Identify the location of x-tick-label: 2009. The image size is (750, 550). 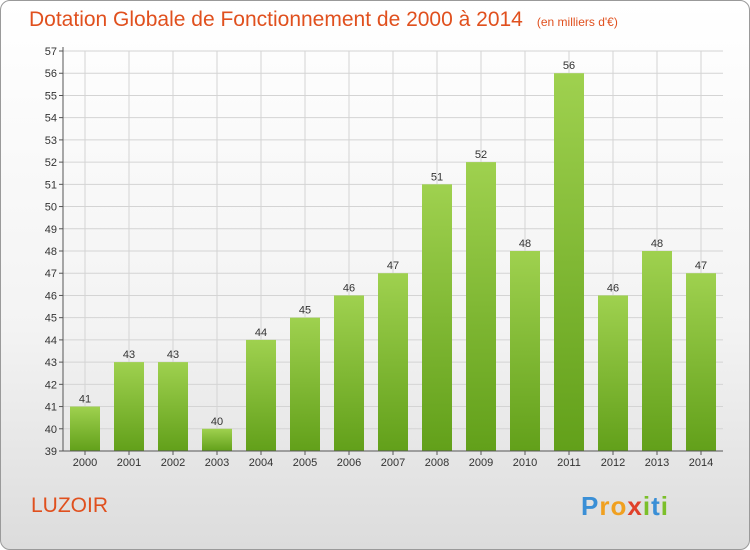
(481, 463).